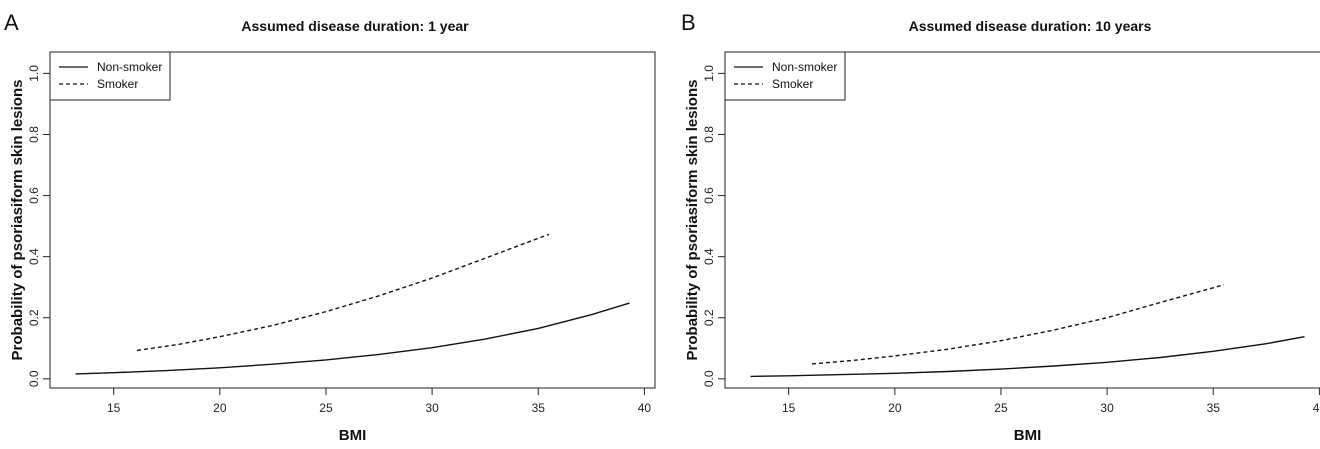 Image resolution: width=1320 pixels, height=449 pixels. What do you see at coordinates (11, 22) in the screenshot?
I see `panel-letter: A` at bounding box center [11, 22].